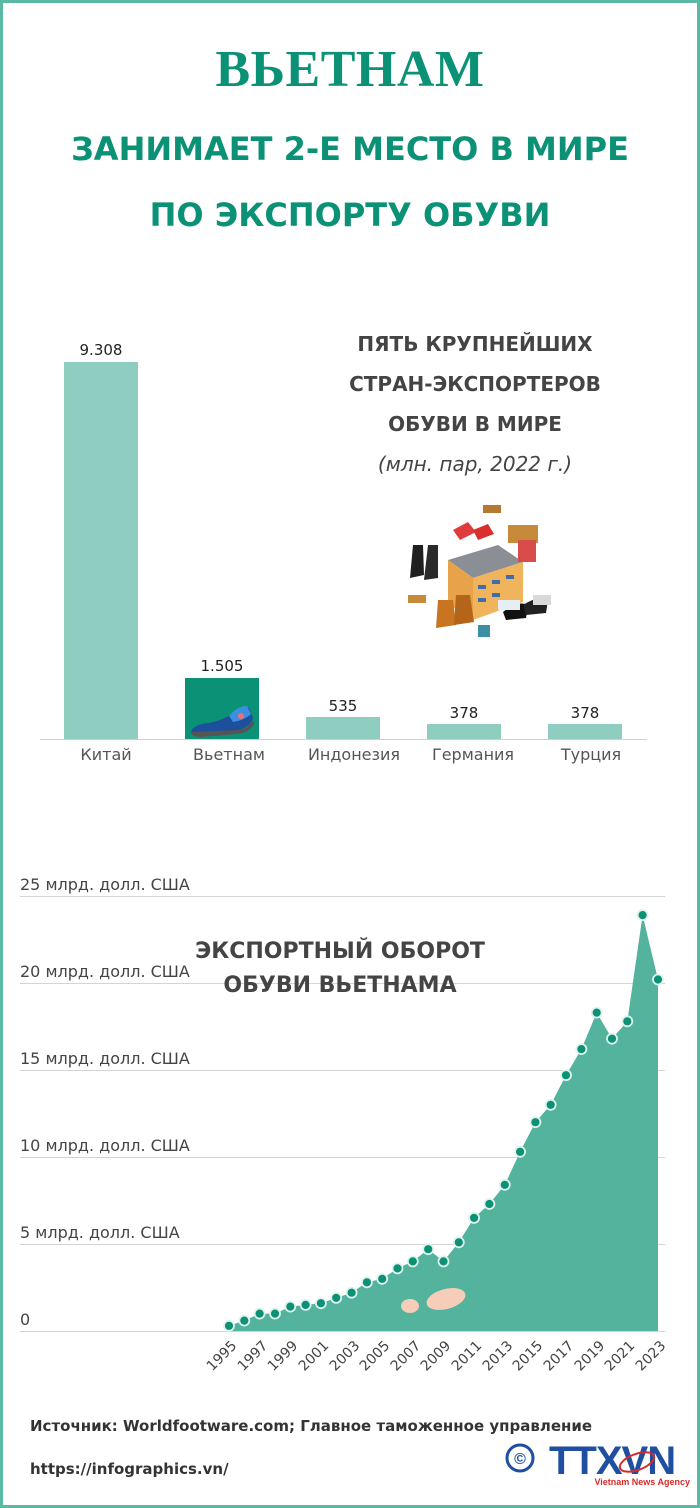 Image resolution: width=700 pixels, height=1508 pixels. I want to click on bar-chart-title-line3: ОБУВИ В МИРЕ, so click(475, 424).